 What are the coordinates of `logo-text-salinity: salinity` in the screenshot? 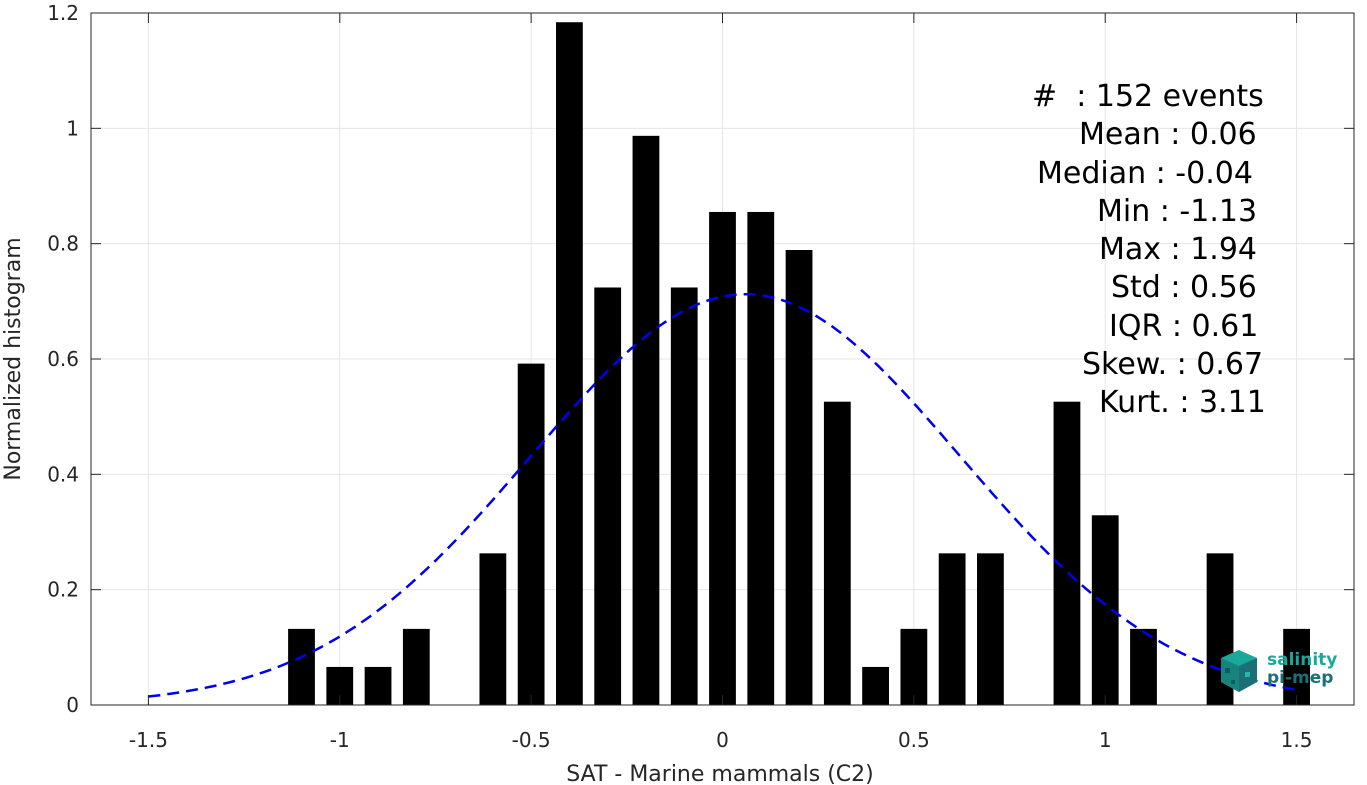 It's located at (1302, 660).